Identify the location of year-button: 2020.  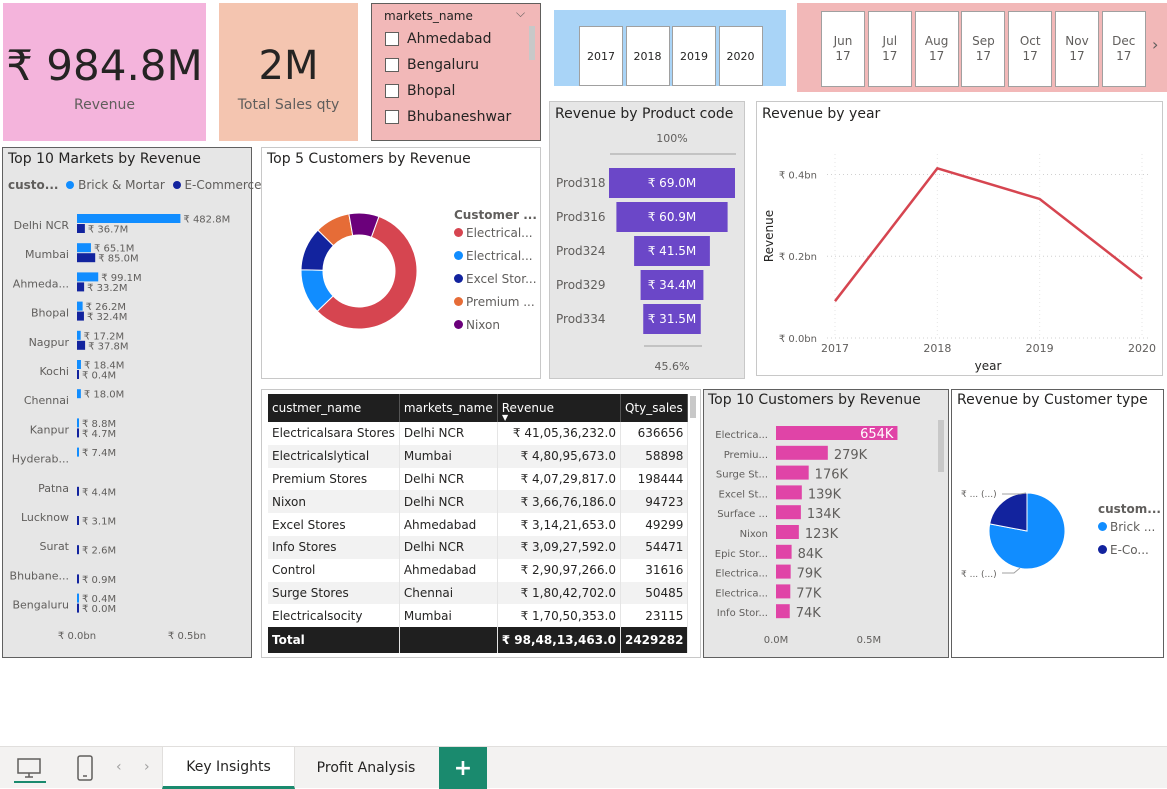
(740, 56).